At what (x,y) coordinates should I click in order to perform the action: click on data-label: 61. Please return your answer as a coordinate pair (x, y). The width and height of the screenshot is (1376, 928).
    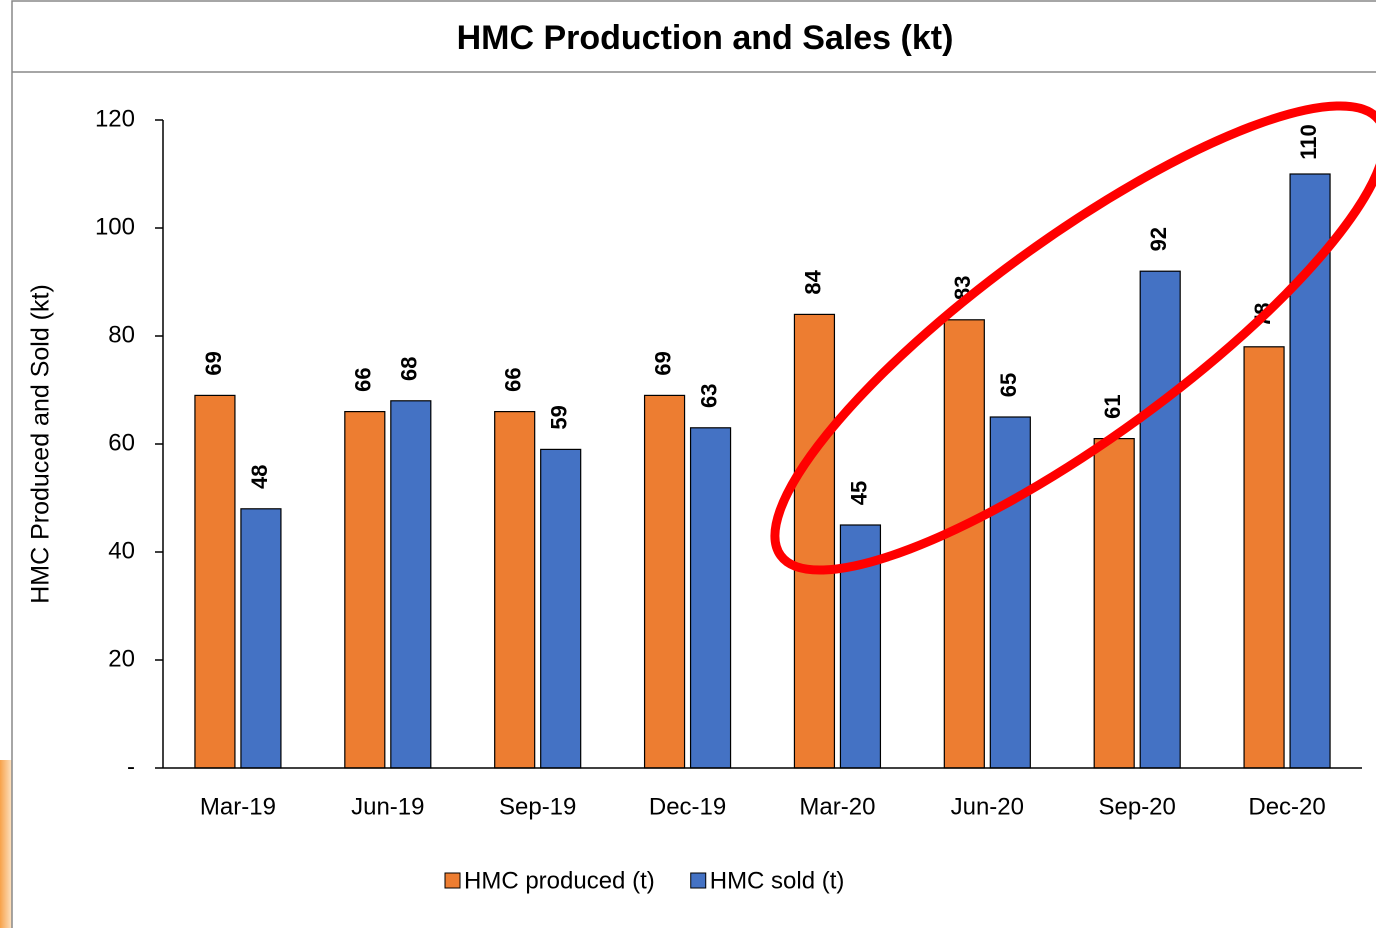
    Looking at the image, I should click on (1112, 406).